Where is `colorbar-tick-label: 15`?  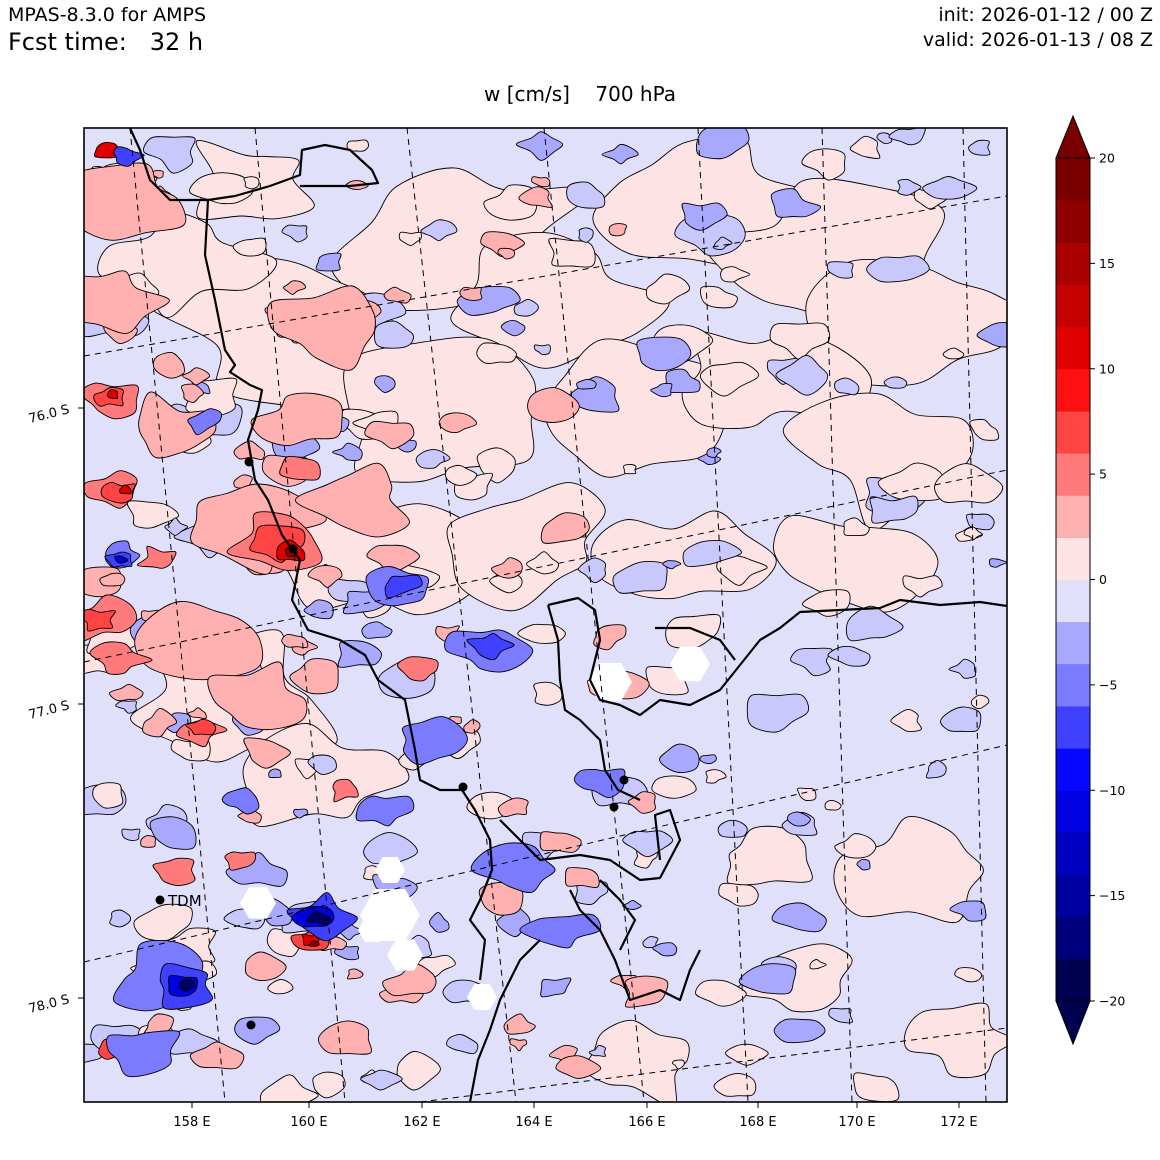 colorbar-tick-label: 15 is located at coordinates (1107, 263).